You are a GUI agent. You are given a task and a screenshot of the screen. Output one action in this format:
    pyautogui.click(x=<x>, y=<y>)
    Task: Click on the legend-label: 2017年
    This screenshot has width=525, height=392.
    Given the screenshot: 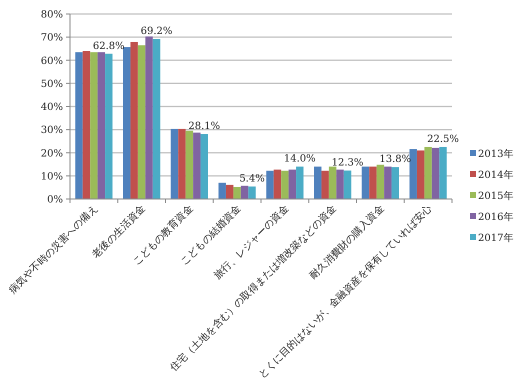 What is the action you would take?
    pyautogui.click(x=496, y=238)
    